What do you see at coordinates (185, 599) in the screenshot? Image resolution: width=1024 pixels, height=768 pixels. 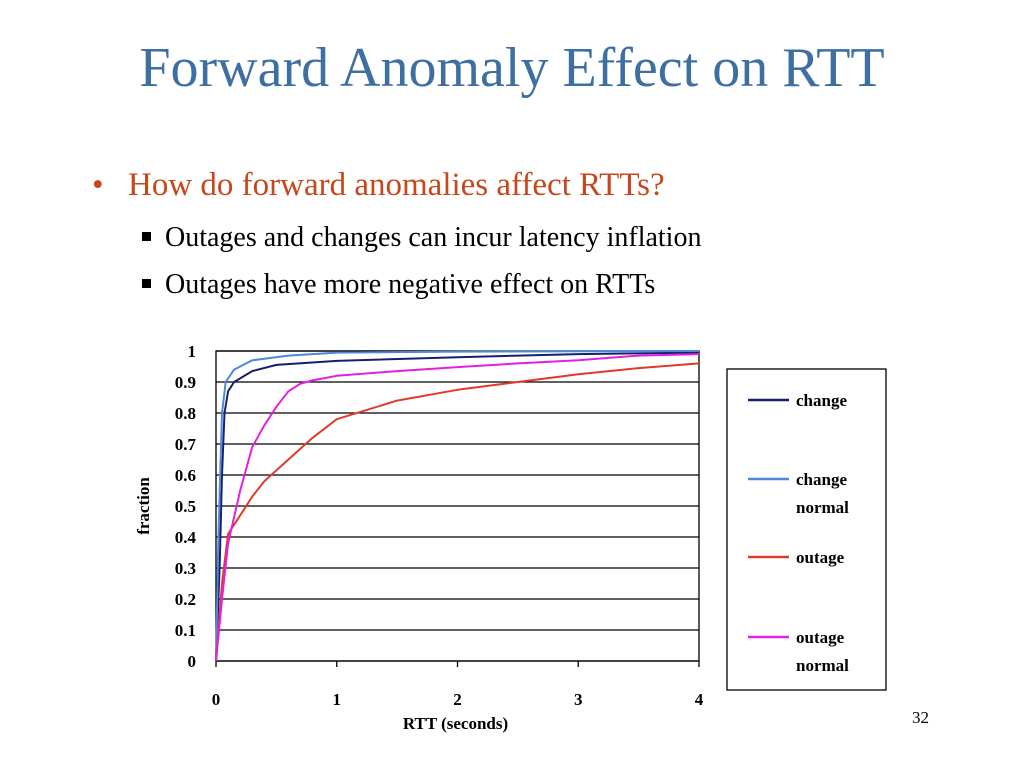 I see `y-tick-label: 0.2` at bounding box center [185, 599].